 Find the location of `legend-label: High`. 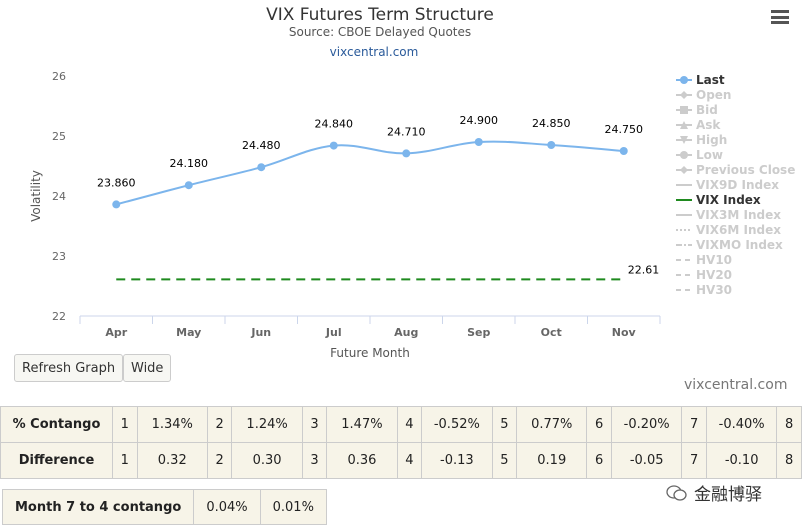

legend-label: High is located at coordinates (711, 140).